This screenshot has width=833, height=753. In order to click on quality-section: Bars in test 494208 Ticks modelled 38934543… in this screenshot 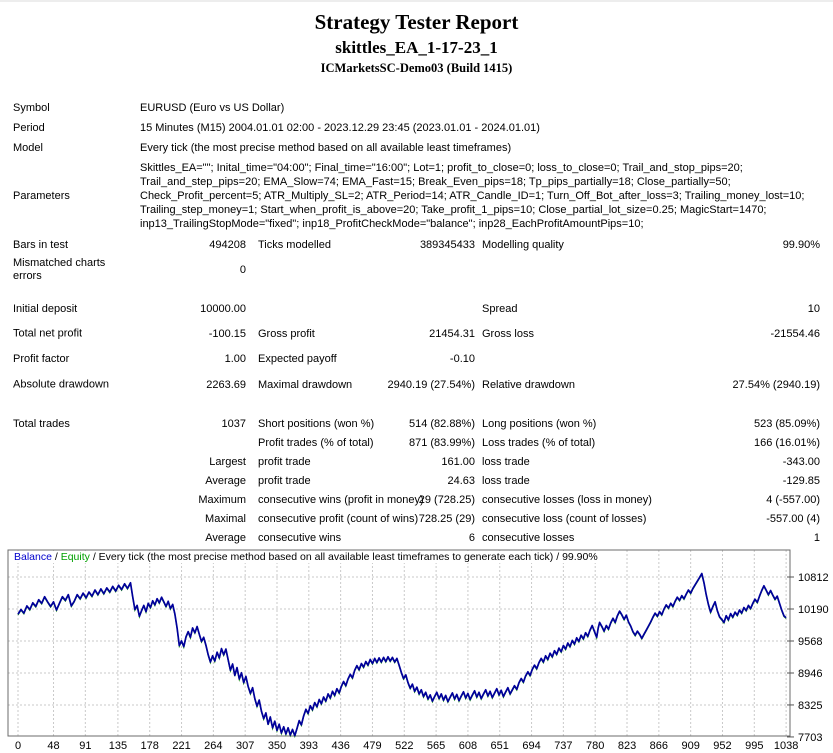, I will do `click(416, 259)`.